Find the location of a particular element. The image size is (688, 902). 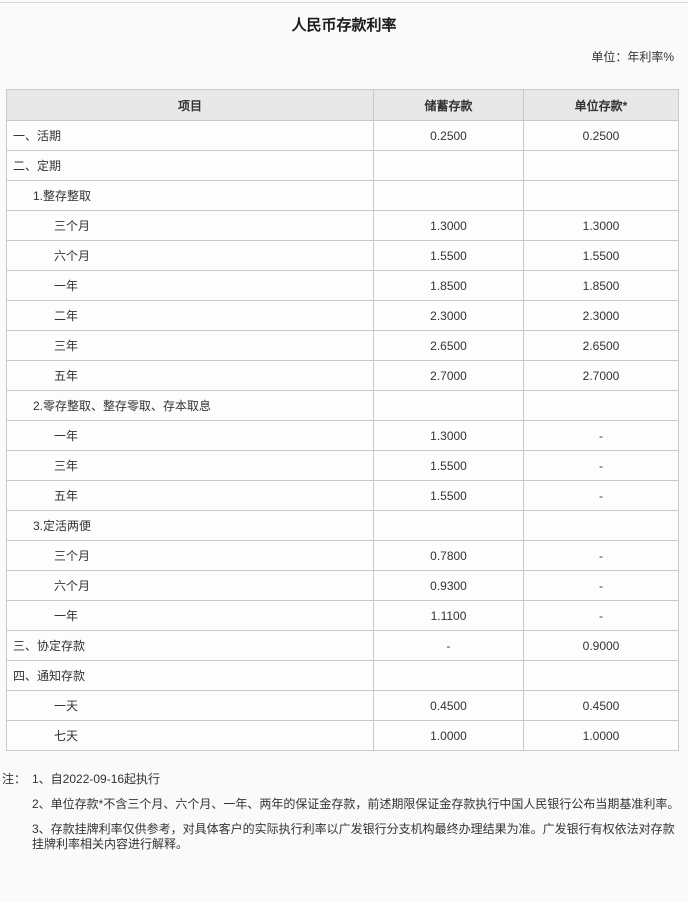

table-row: 3.定活两便 is located at coordinates (342, 525).